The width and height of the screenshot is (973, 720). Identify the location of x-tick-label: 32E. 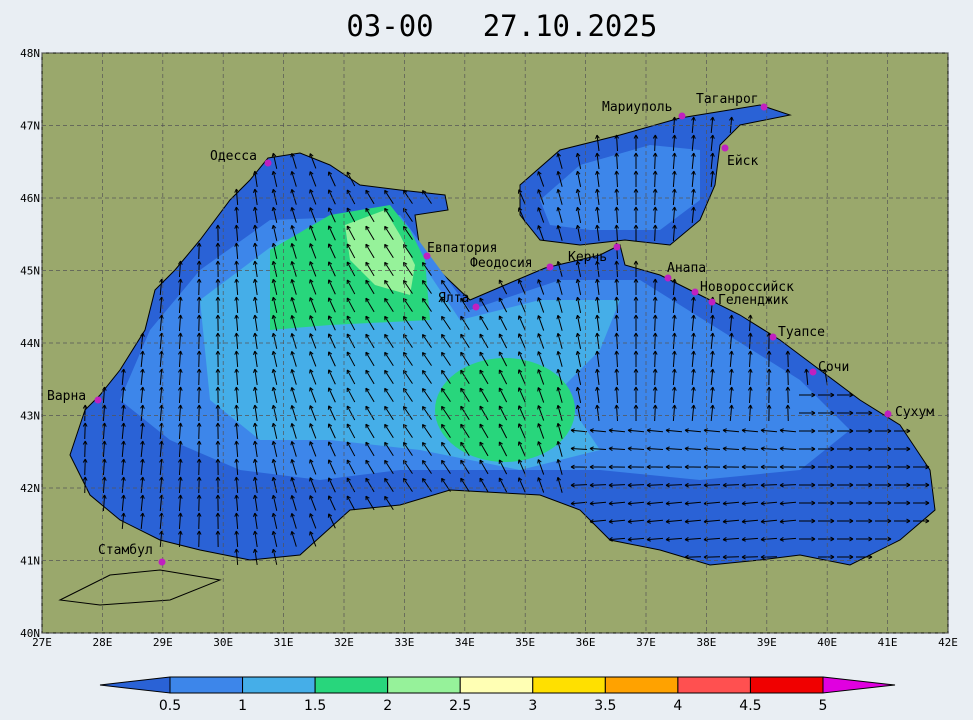
(344, 642).